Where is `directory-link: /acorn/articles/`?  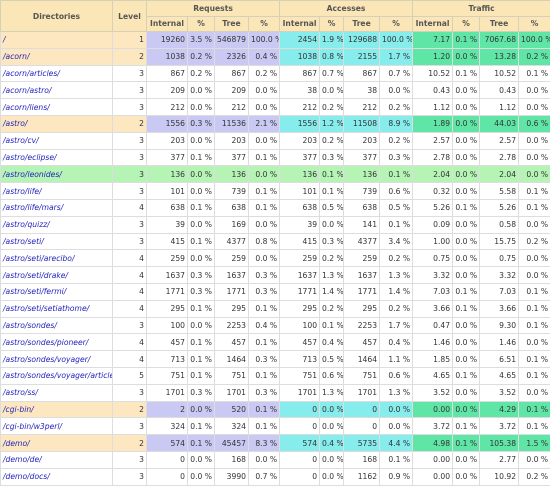 directory-link: /acorn/articles/ is located at coordinates (31, 73).